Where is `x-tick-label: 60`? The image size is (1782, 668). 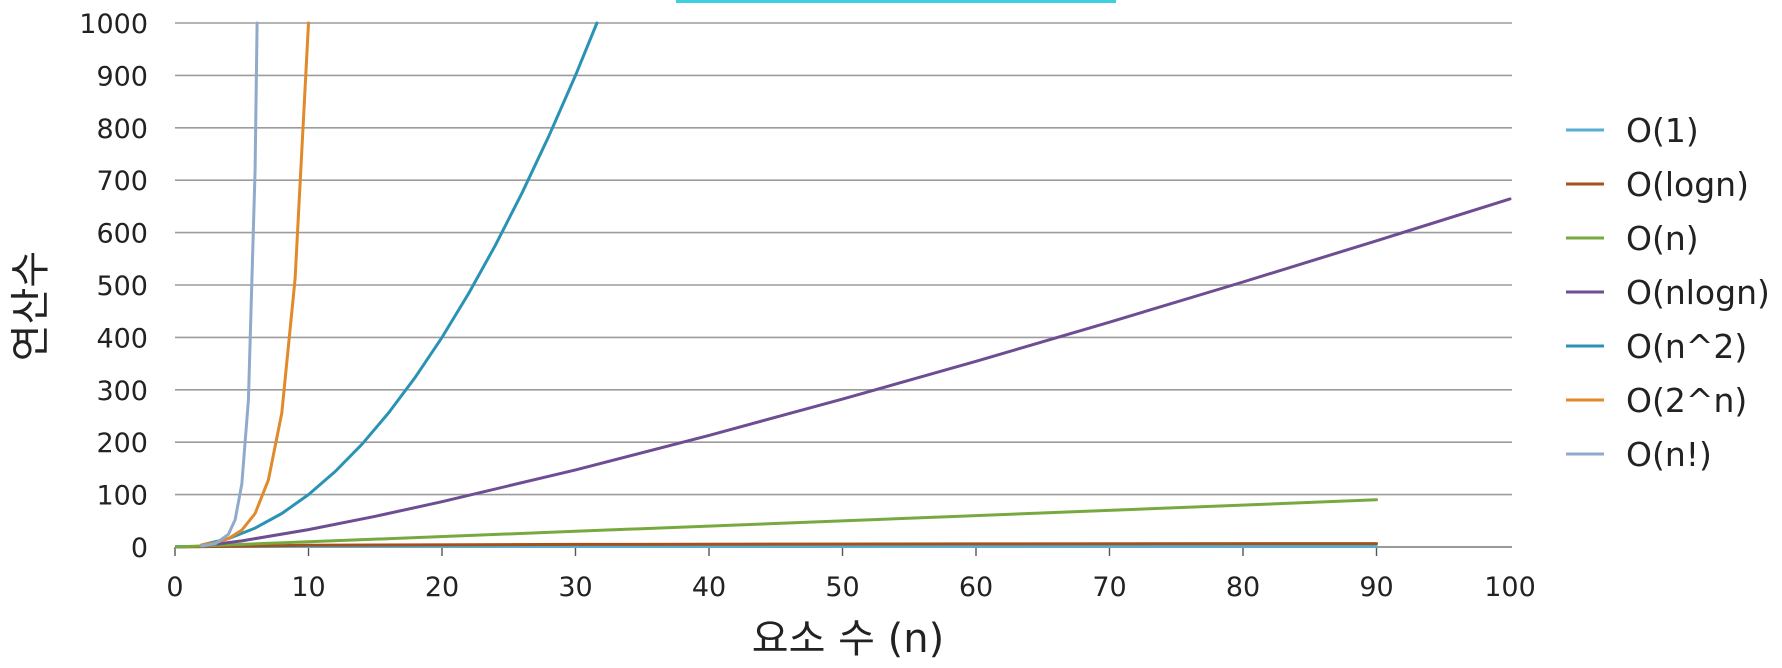
x-tick-label: 60 is located at coordinates (976, 587).